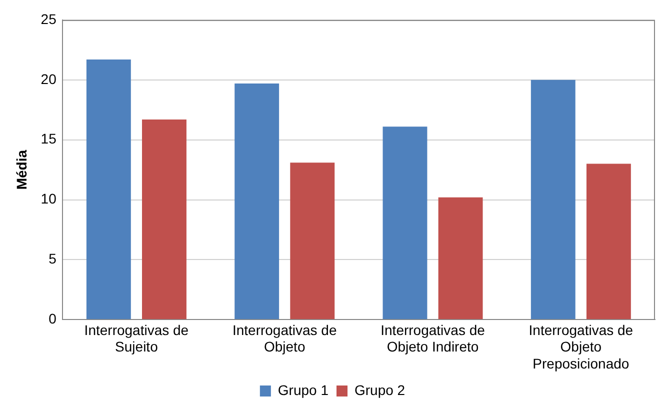  Describe the element at coordinates (48, 18) in the screenshot. I see `y-tick-label: 25` at that location.